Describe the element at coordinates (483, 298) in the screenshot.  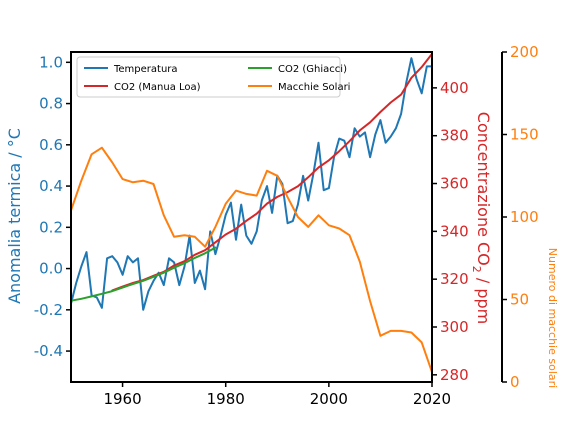
I see `y-axis-right-title-suffix: / ppm` at that location.